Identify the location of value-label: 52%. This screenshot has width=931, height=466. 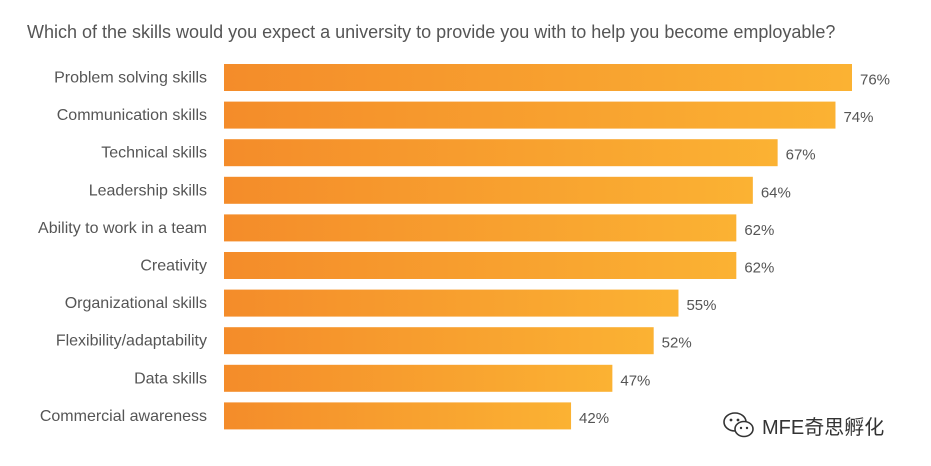
(677, 343).